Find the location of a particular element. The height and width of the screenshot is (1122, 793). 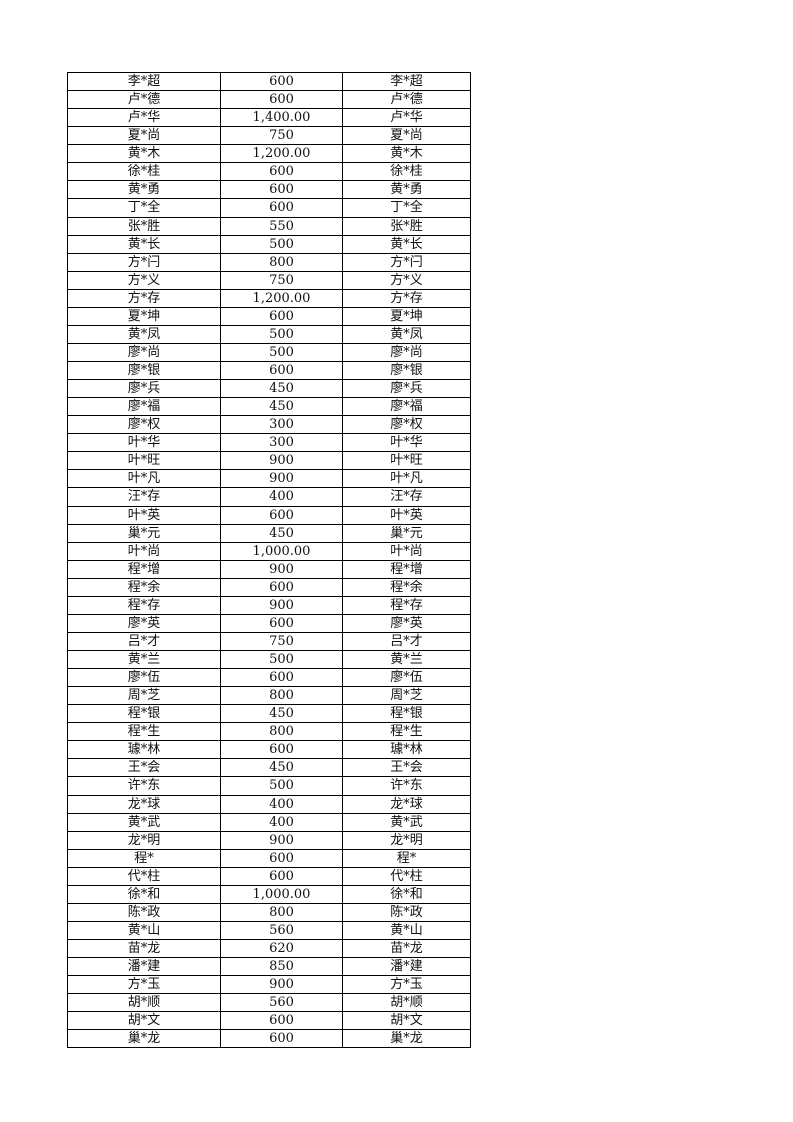

table-row: 胡*顺 560 胡*顺 is located at coordinates (269, 1003).